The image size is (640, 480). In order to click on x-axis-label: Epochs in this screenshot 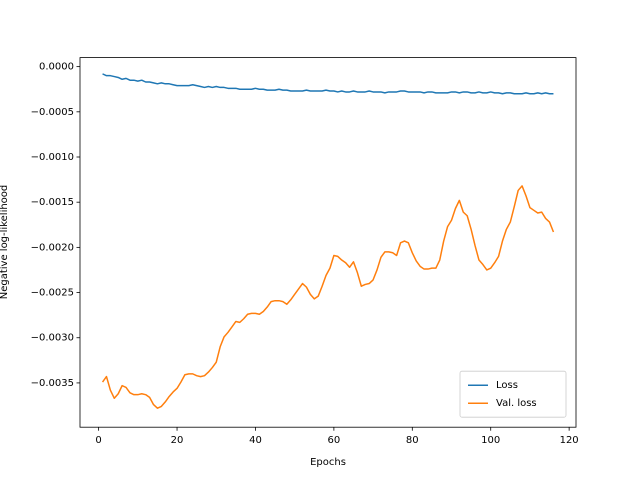, I will do `click(328, 462)`.